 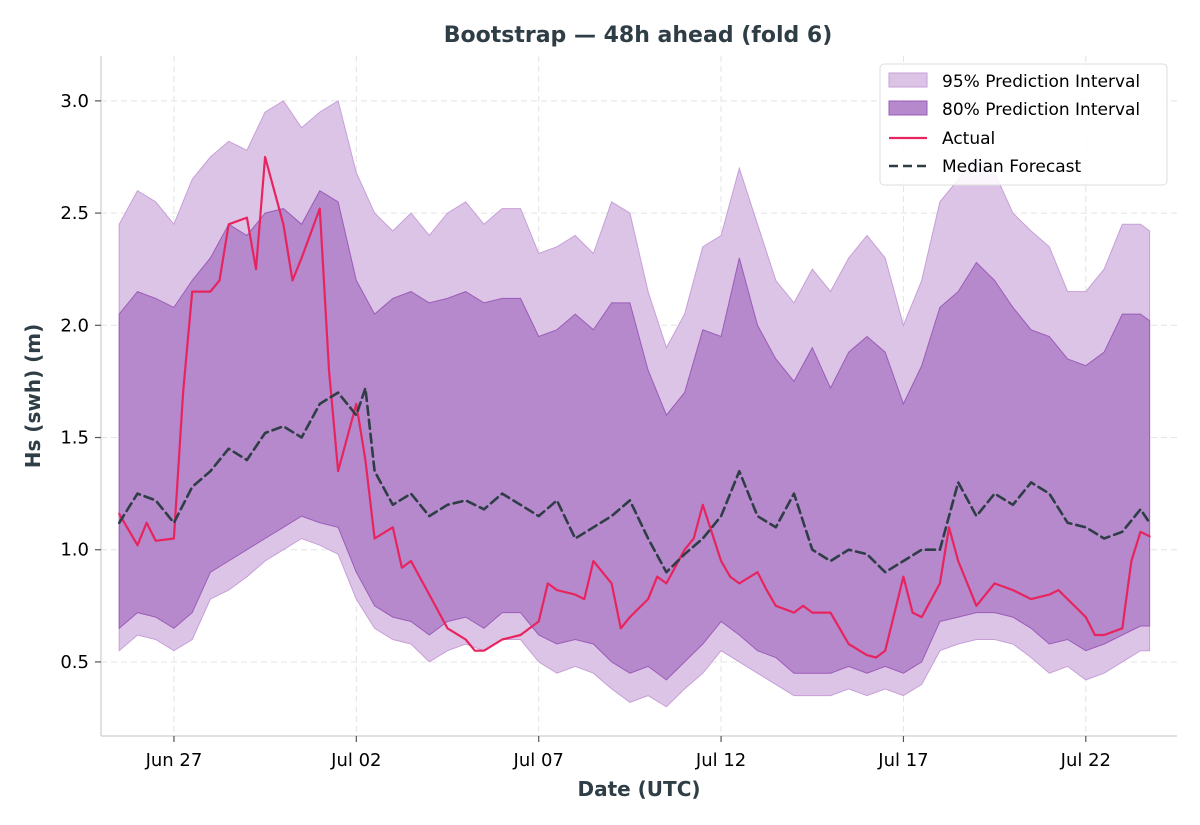 What do you see at coordinates (74, 662) in the screenshot?
I see `y-tick-label: 0.5` at bounding box center [74, 662].